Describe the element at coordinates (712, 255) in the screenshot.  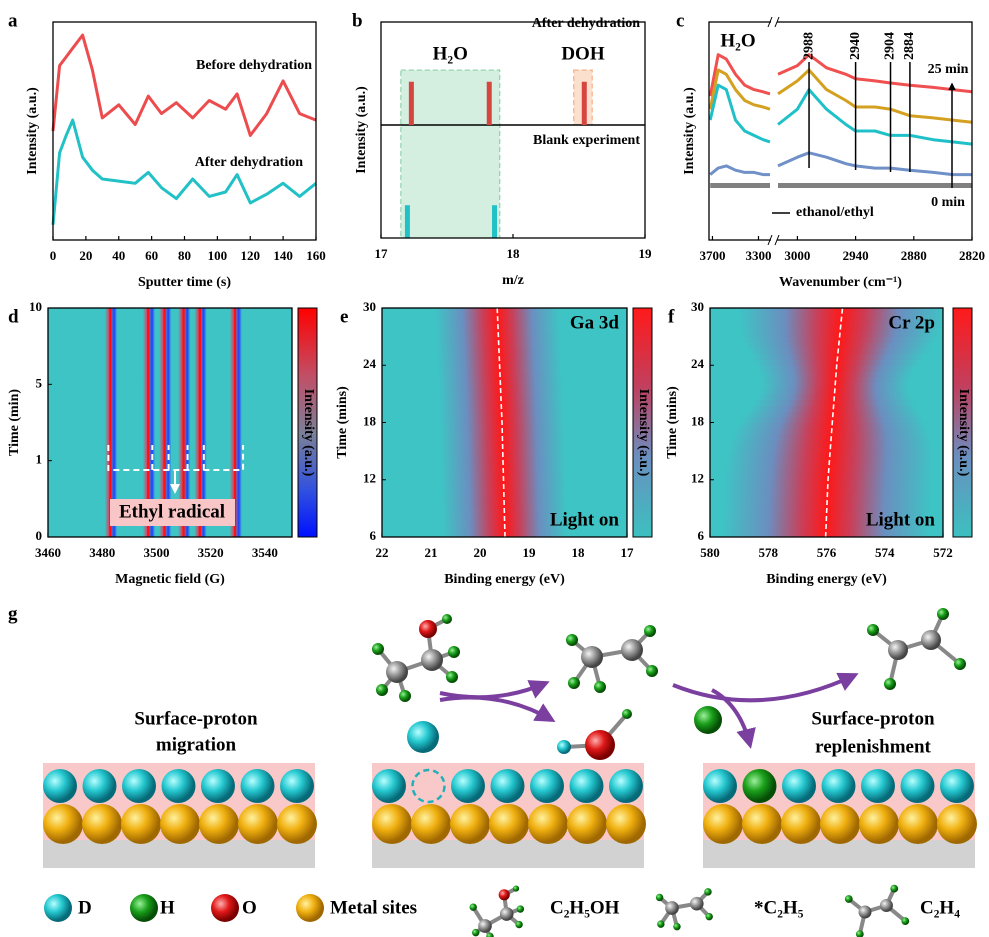
I see `x-tick-label: 3700` at that location.